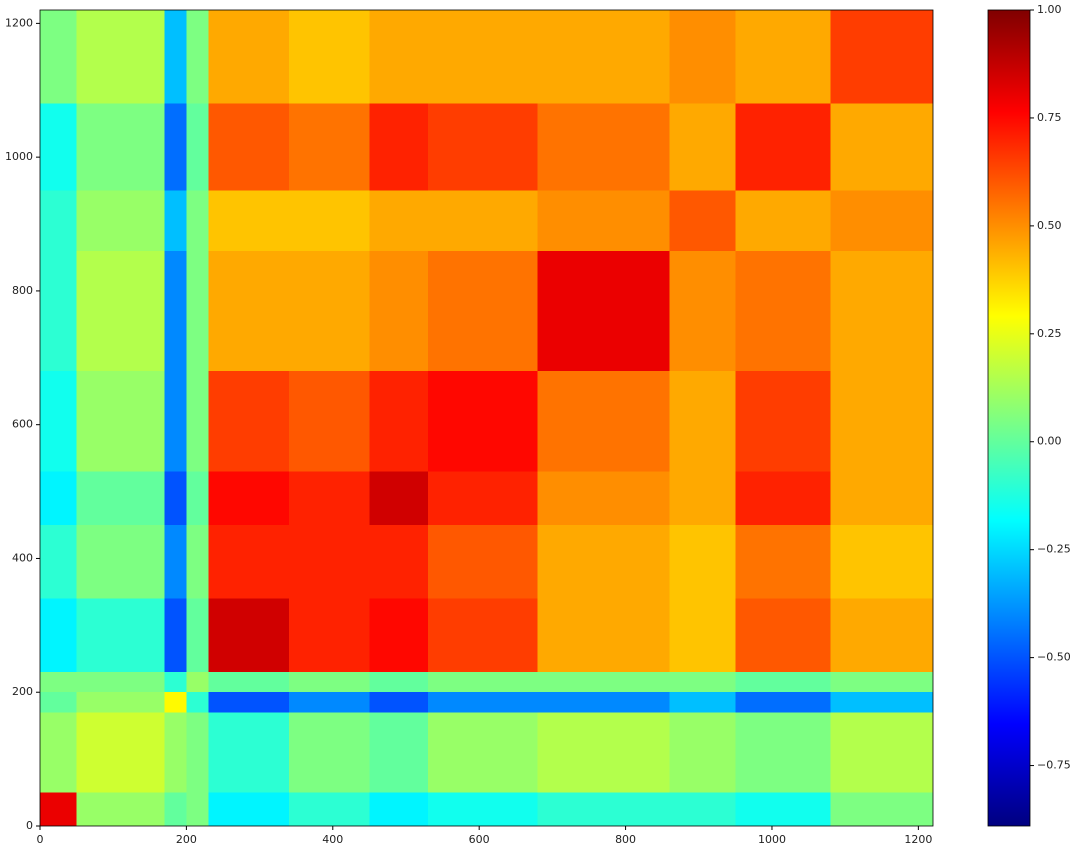  What do you see at coordinates (186, 839) in the screenshot?
I see `x-tick-label: 200` at bounding box center [186, 839].